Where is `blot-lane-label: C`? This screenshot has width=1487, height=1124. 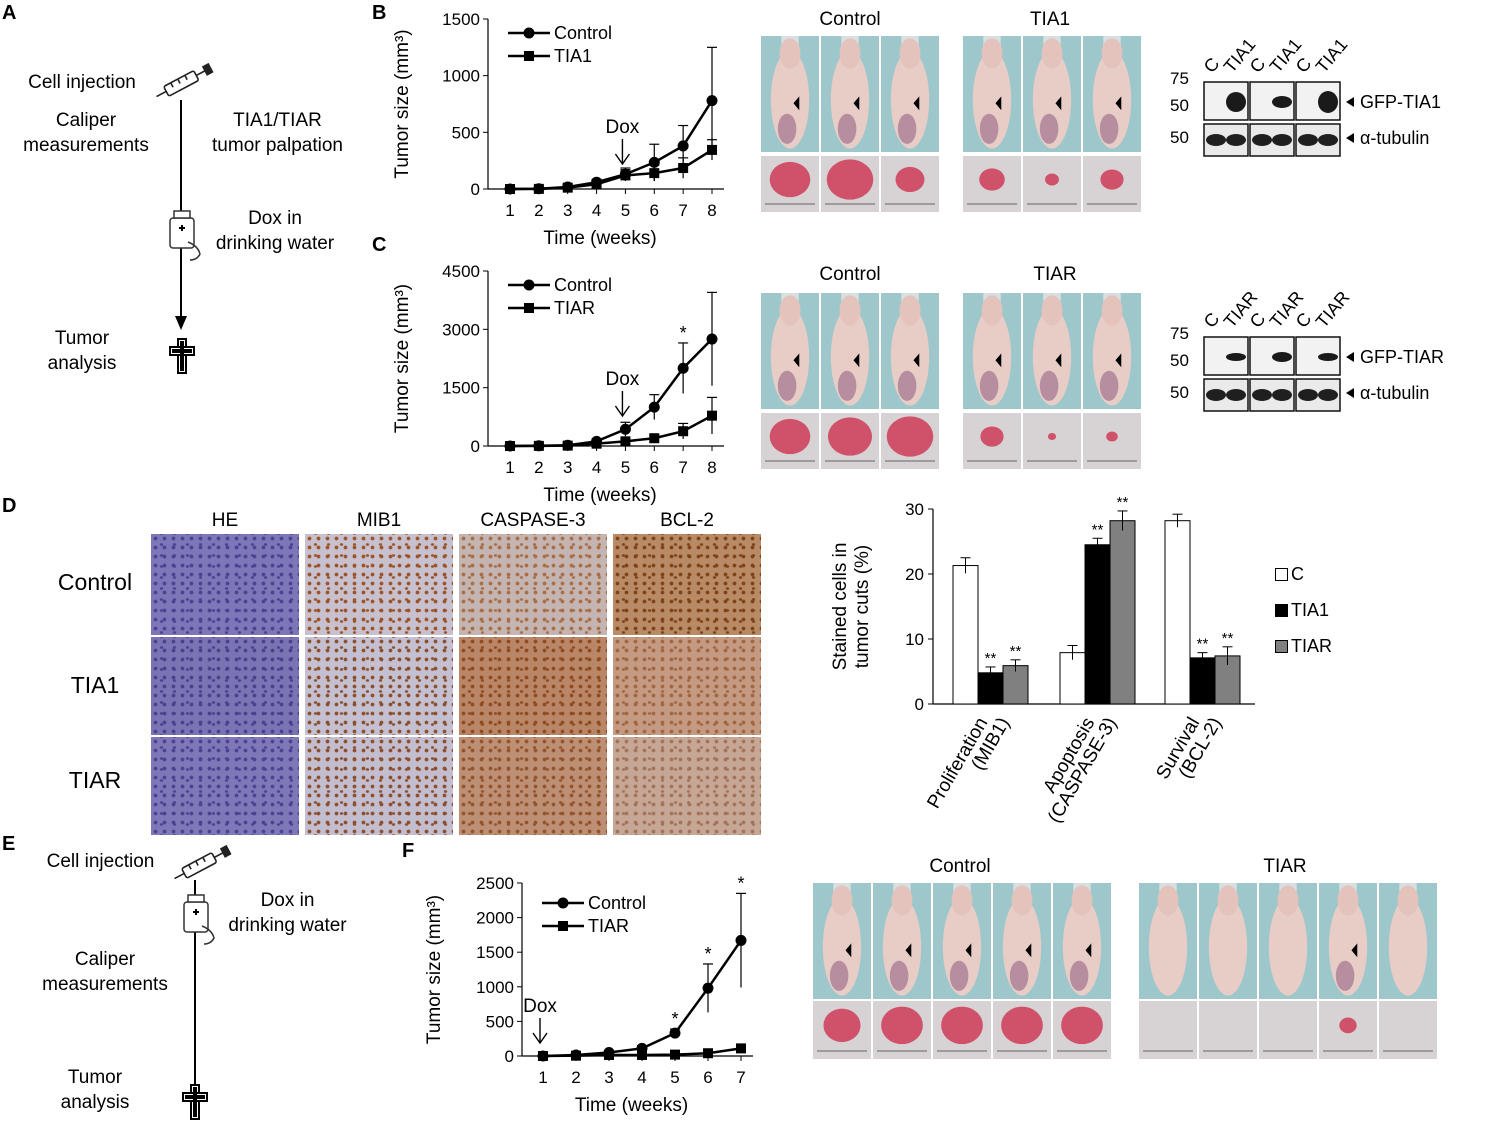
blot-lane-label: C is located at coordinates (1212, 65).